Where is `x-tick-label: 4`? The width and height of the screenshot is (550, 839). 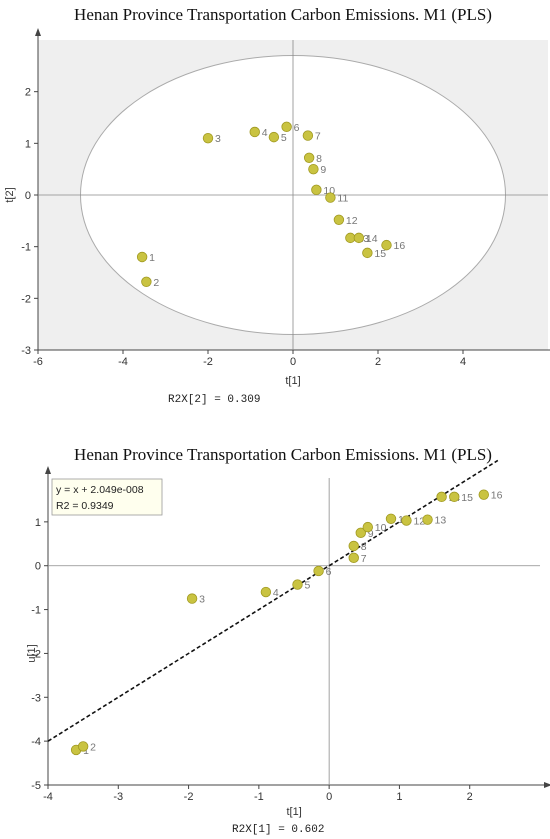
x-tick-label: 4 is located at coordinates (463, 362).